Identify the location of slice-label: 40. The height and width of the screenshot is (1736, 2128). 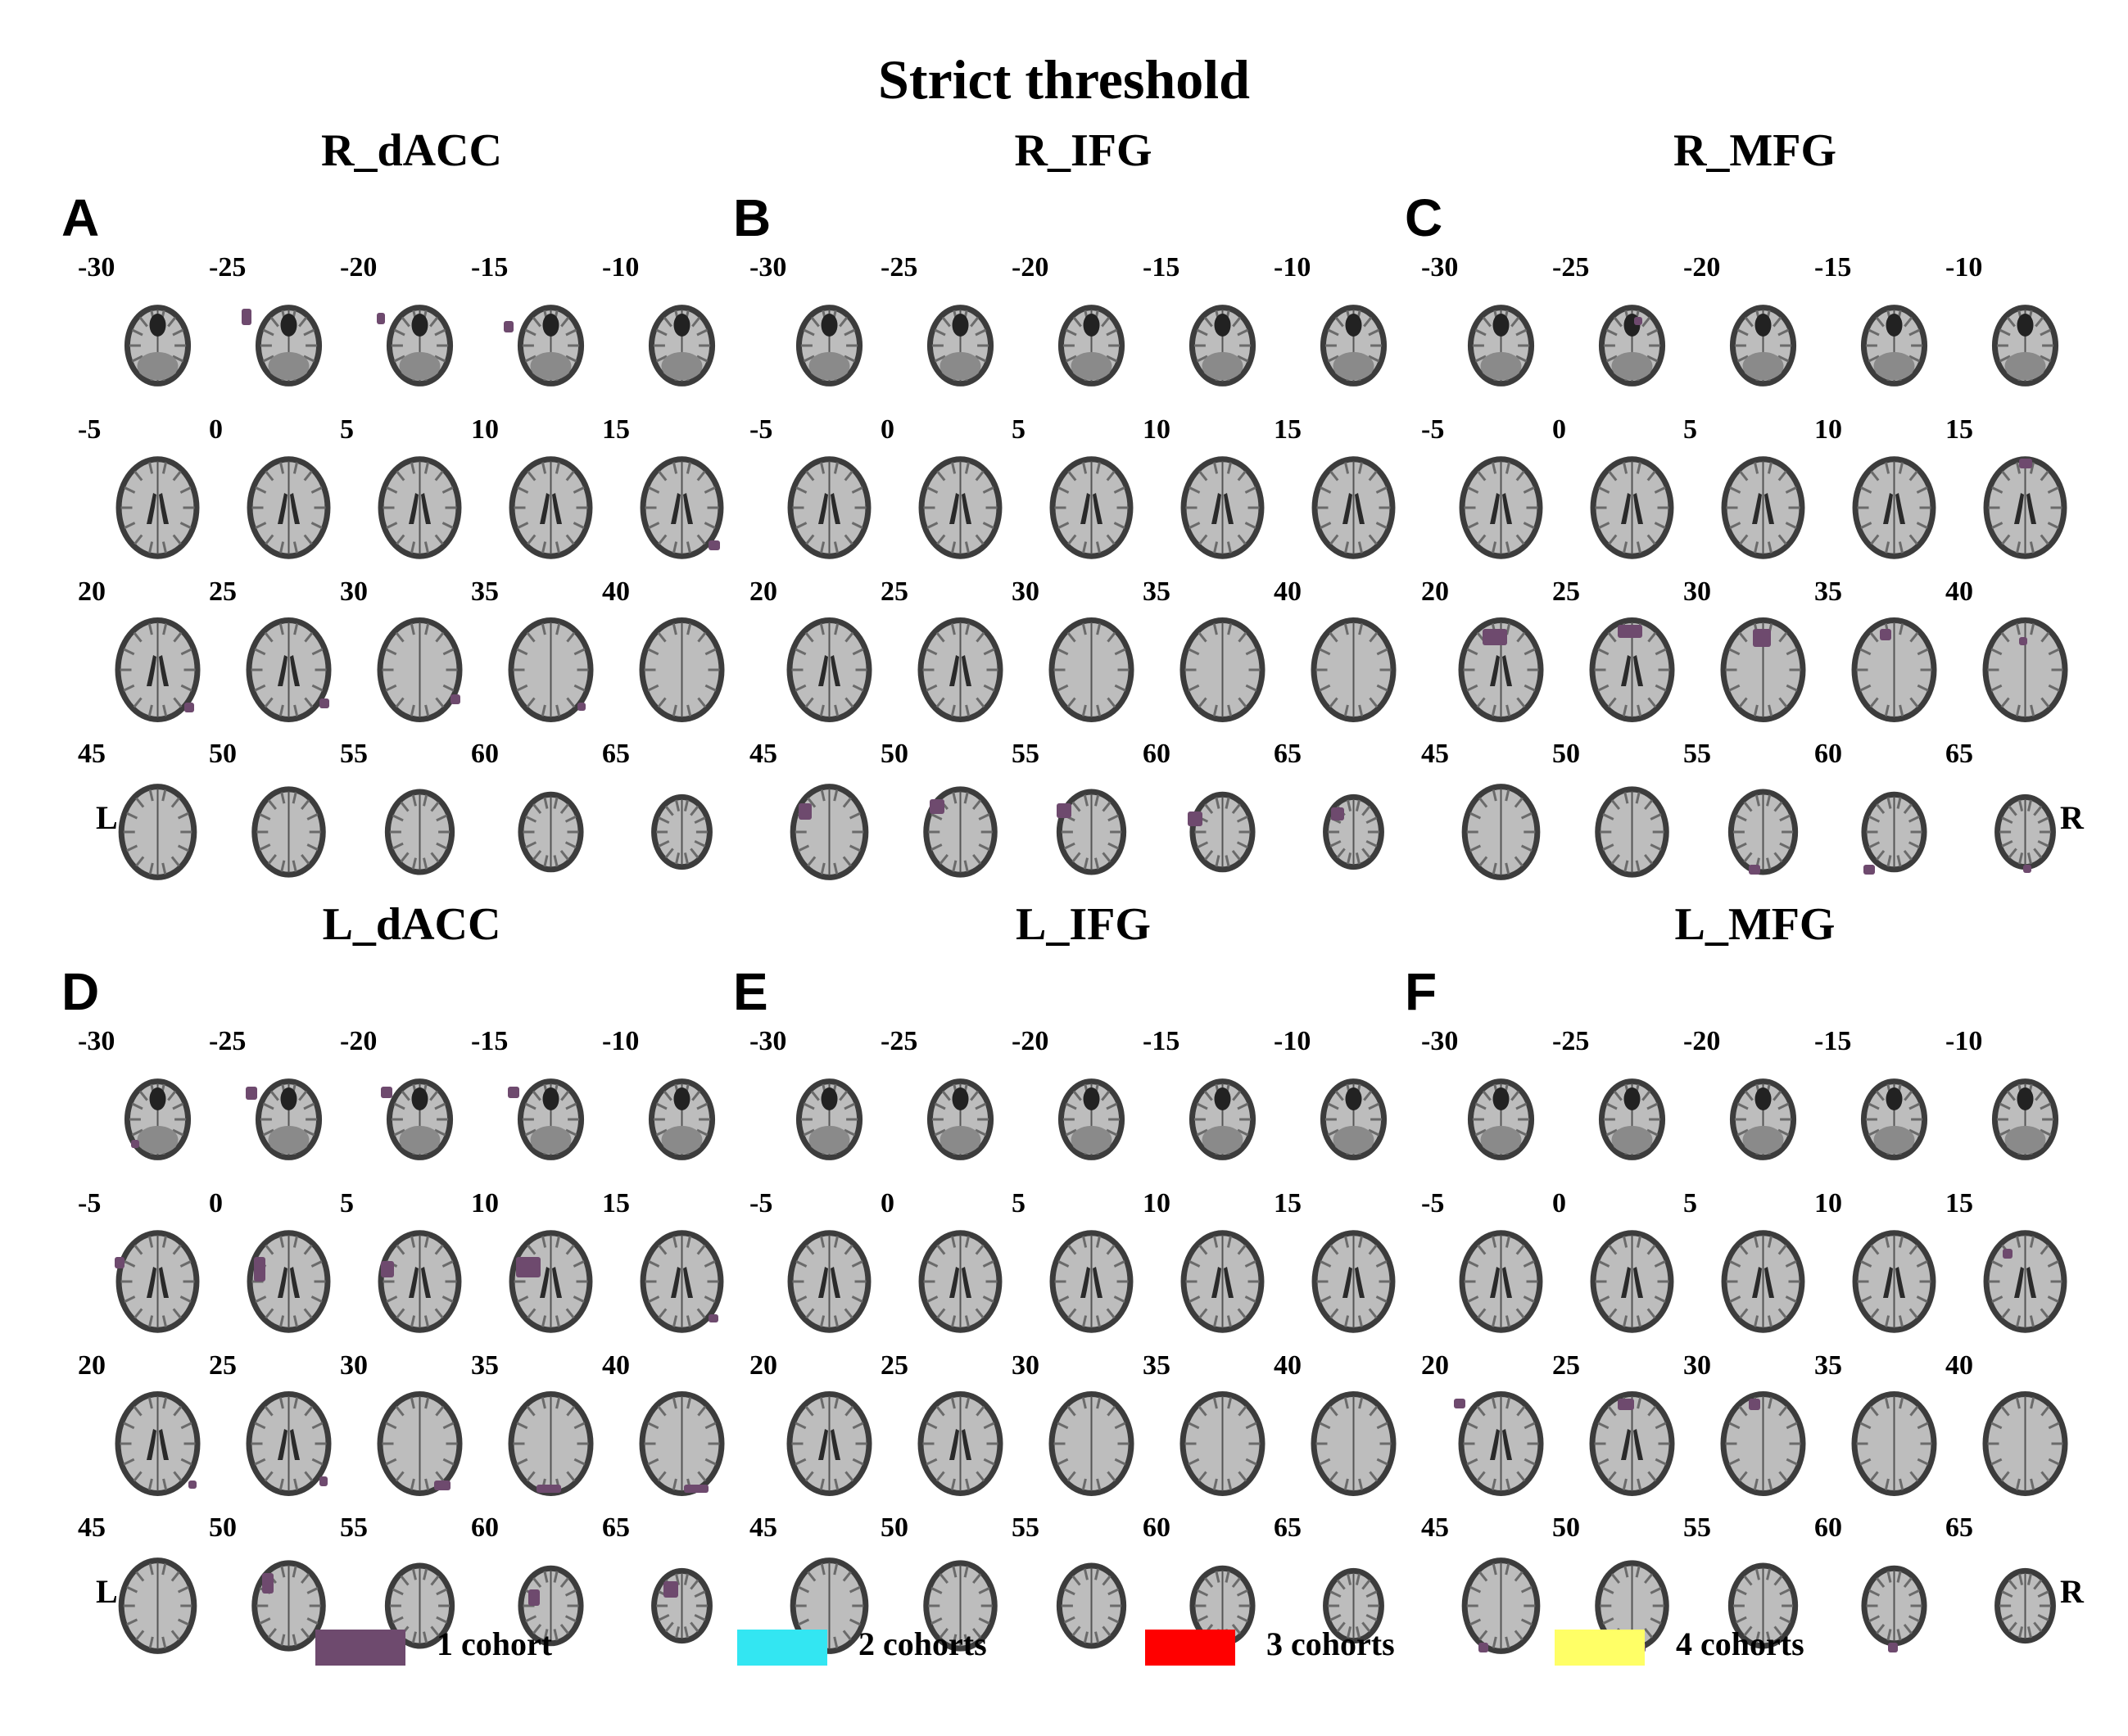
(616, 591).